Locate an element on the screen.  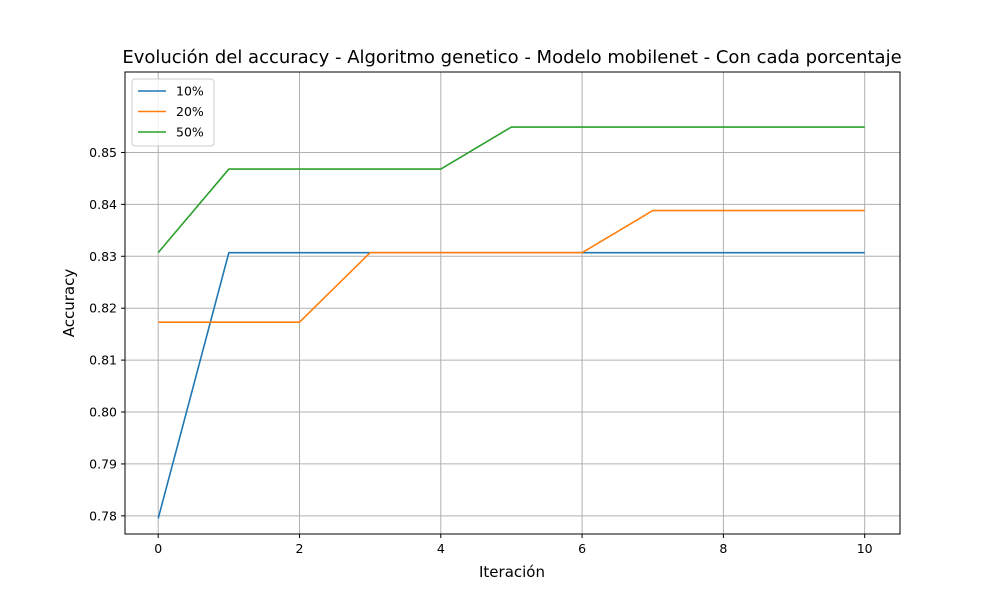
y-axis-label: Accuracy is located at coordinates (69, 303).